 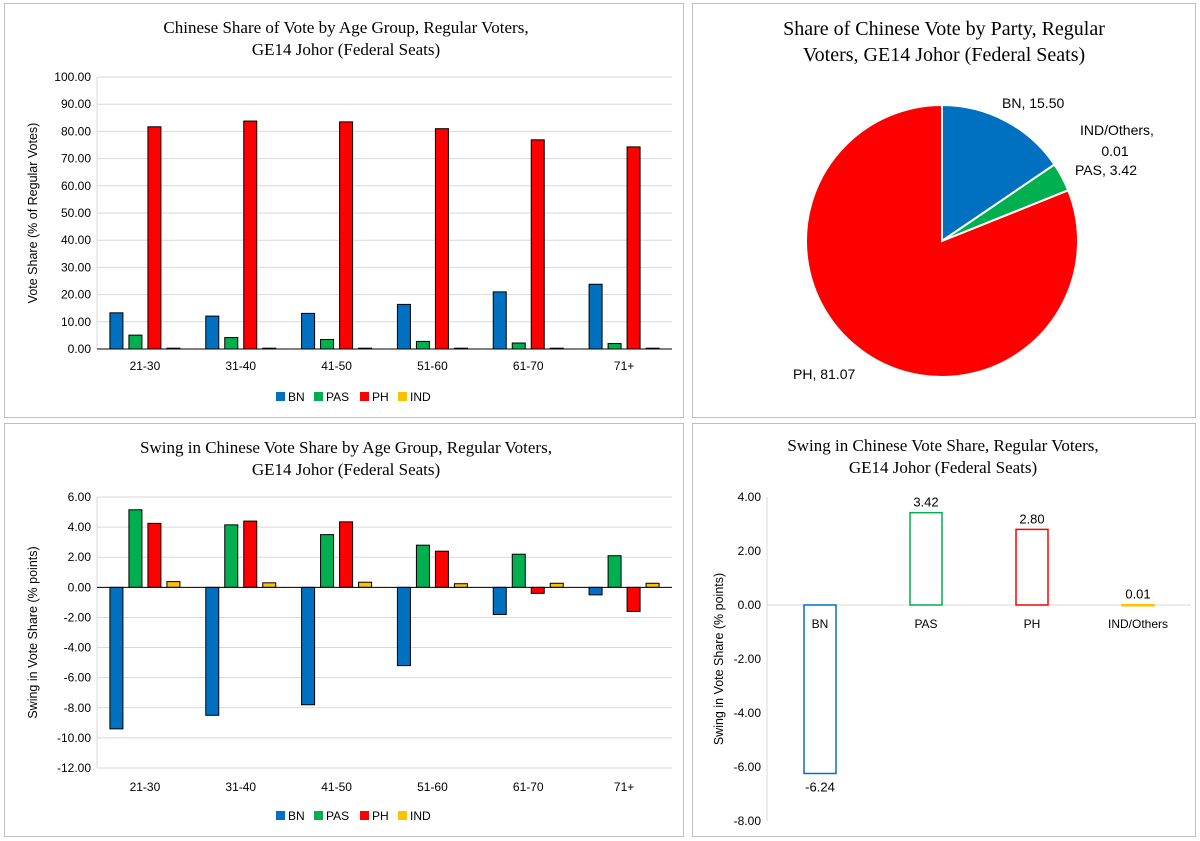 What do you see at coordinates (76, 159) in the screenshot?
I see `y-tick-label: 70.00` at bounding box center [76, 159].